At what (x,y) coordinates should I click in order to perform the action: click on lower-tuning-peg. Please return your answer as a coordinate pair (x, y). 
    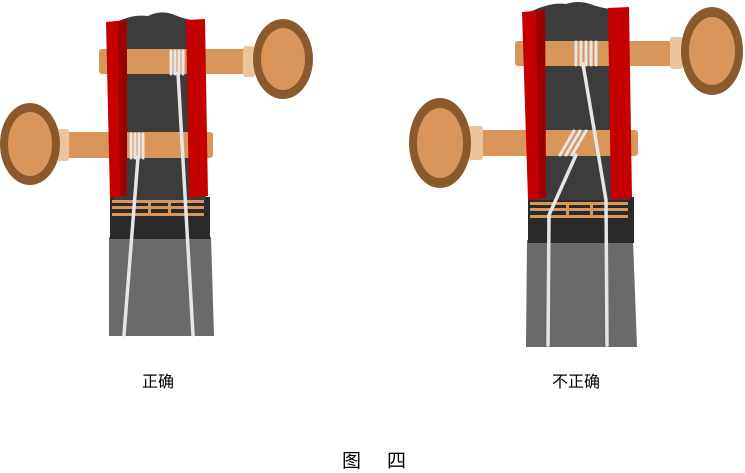
    Looking at the image, I should click on (523, 143).